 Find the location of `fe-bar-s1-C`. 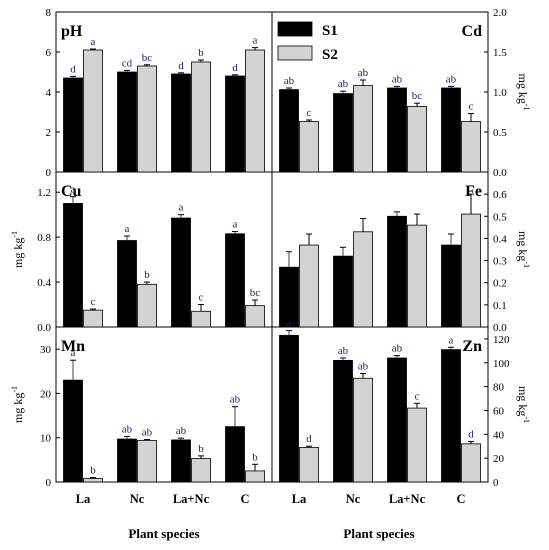

fe-bar-s1-C is located at coordinates (451, 286).